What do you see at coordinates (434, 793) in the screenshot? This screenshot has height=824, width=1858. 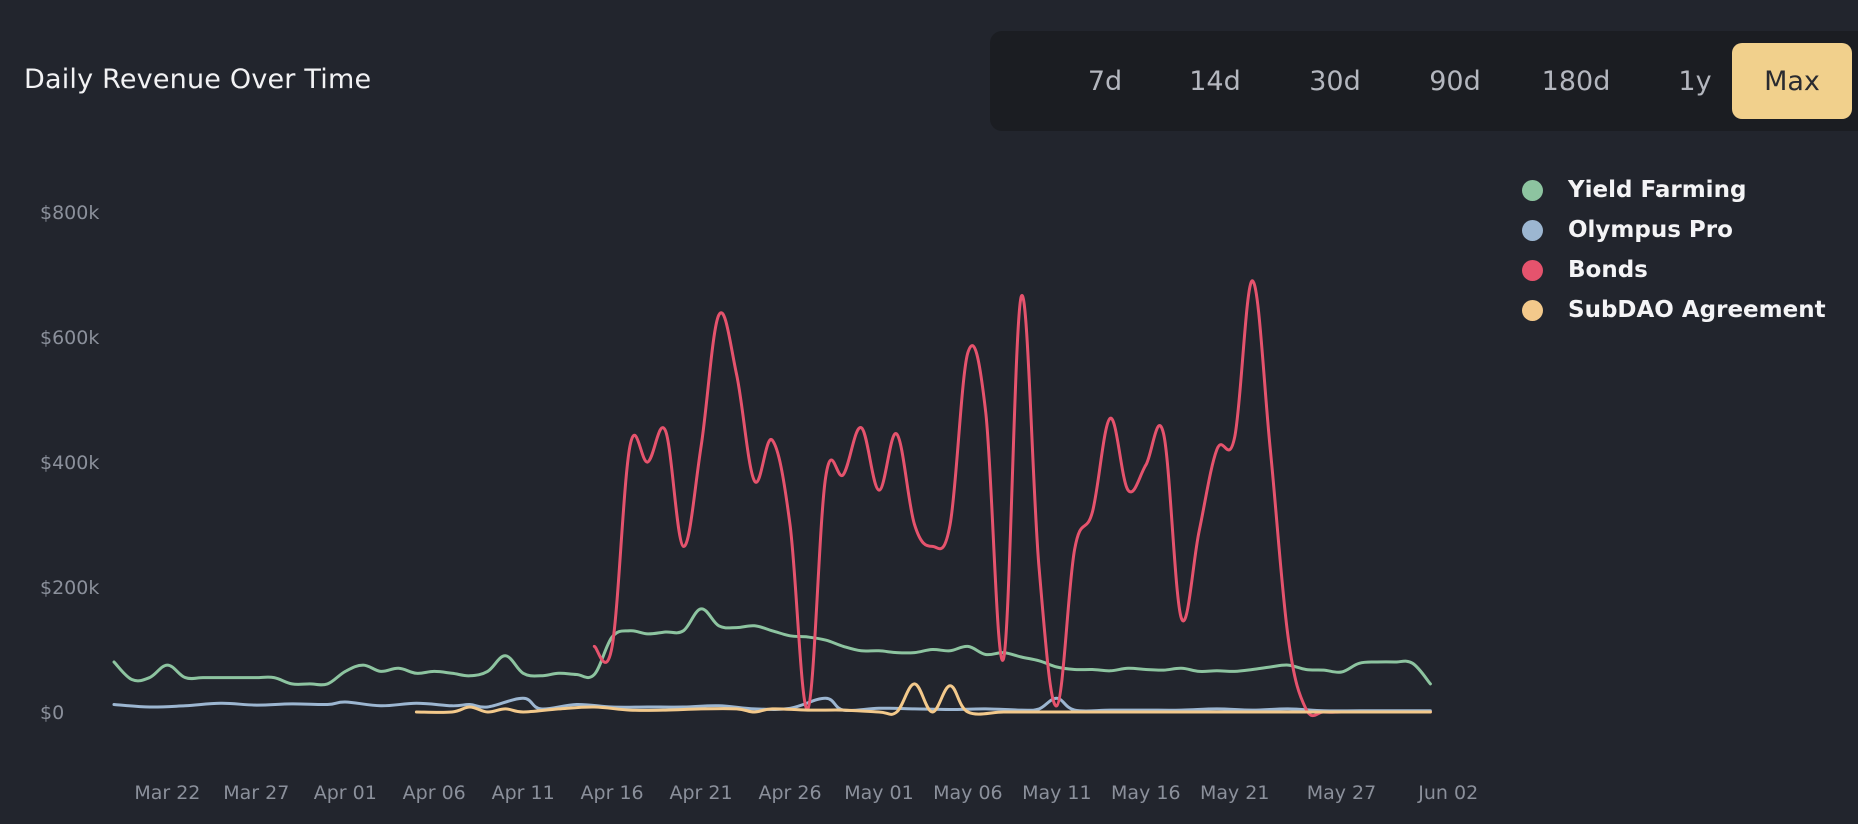 I see `x-tick-label: Apr 06` at bounding box center [434, 793].